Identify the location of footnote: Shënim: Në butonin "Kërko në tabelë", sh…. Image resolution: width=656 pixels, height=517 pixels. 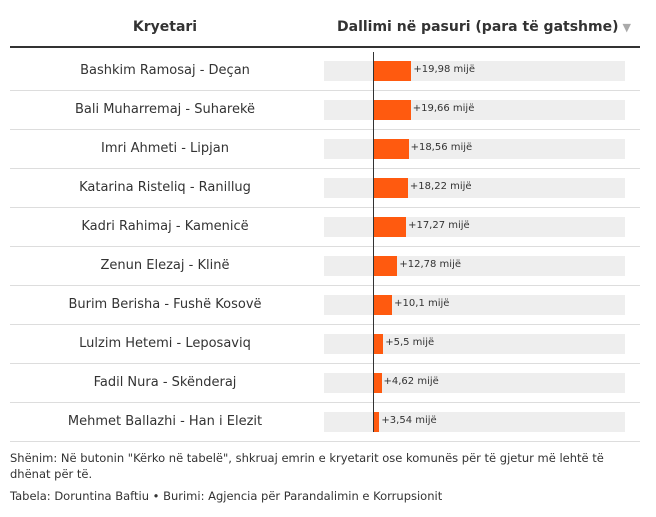
(307, 466).